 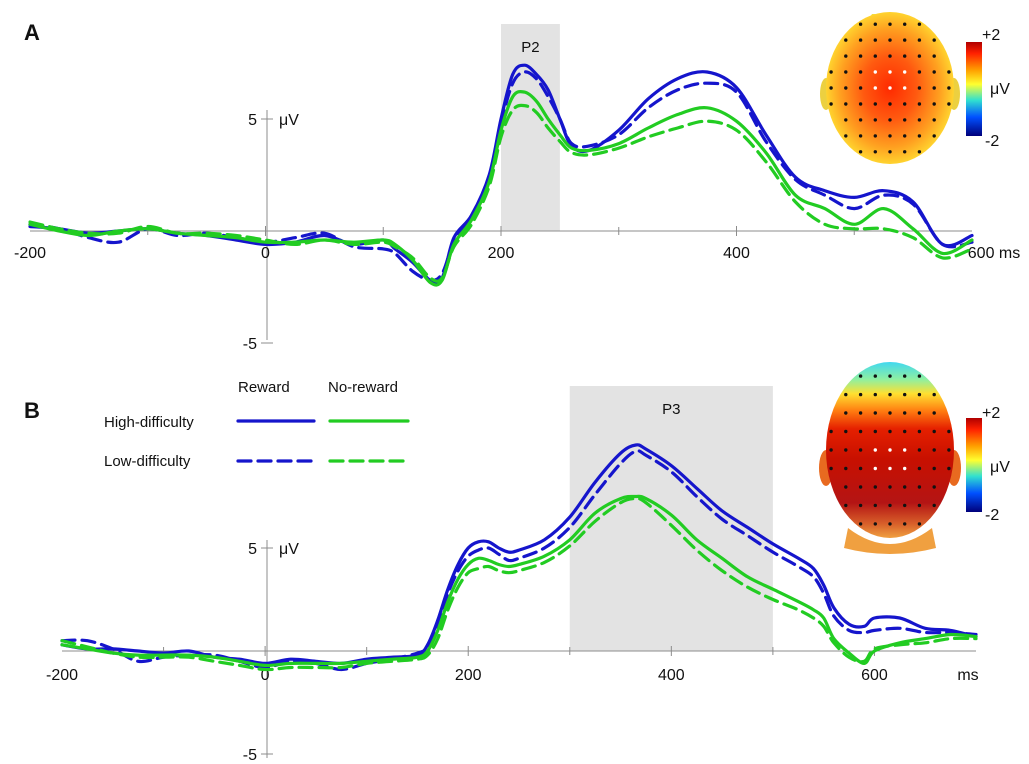 What do you see at coordinates (874, 675) in the screenshot?
I see `x-tick-label: 600` at bounding box center [874, 675].